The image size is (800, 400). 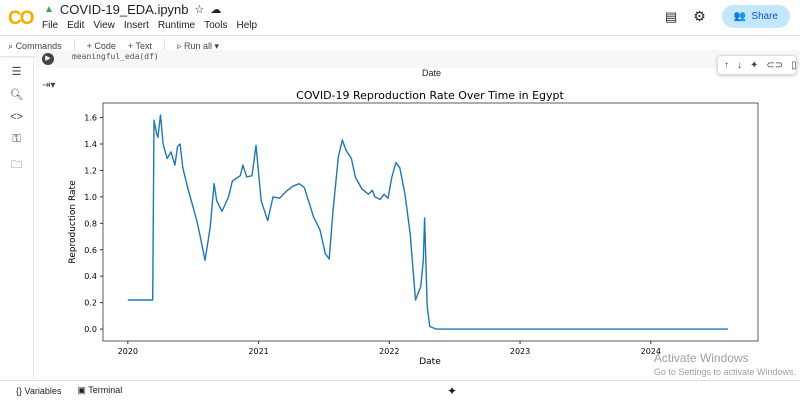 I want to click on menu-bar: File Edit View Insert Runtime Tools Help, so click(x=149, y=25).